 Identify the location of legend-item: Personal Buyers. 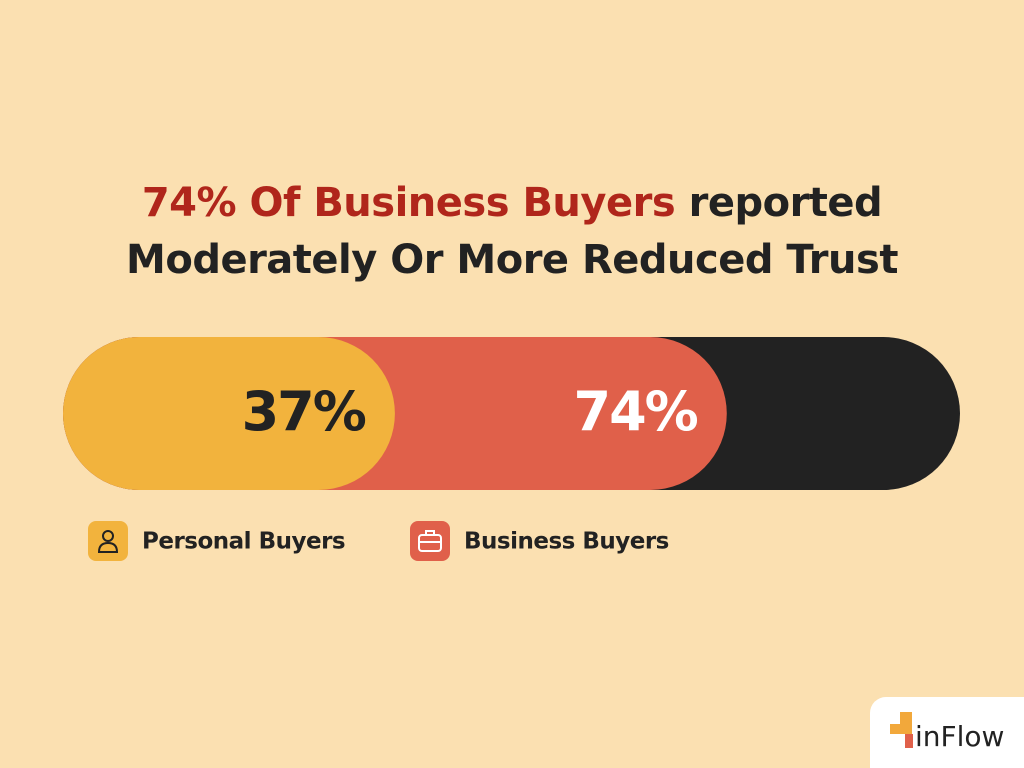
(217, 541).